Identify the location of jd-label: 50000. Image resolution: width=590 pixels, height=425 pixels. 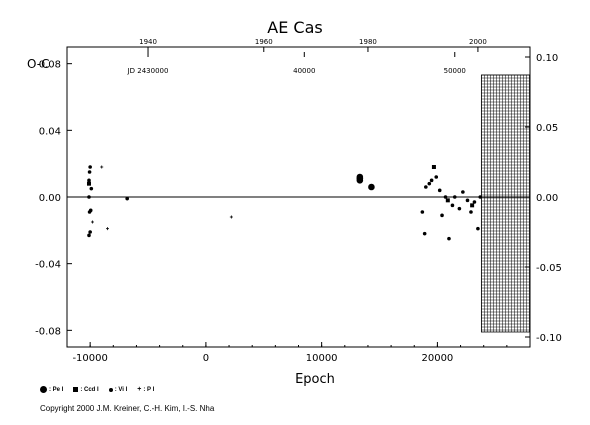
(455, 71).